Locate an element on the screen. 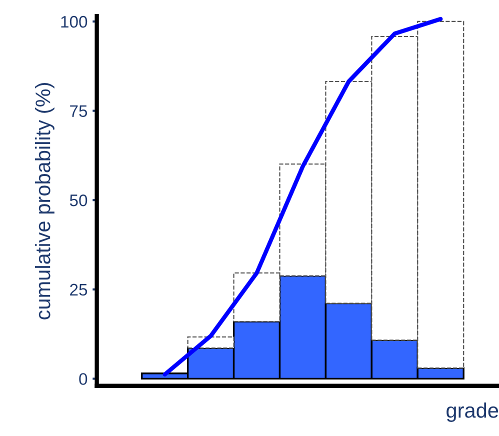 This screenshot has height=436, width=499. y-tick-label: 100 is located at coordinates (74, 22).